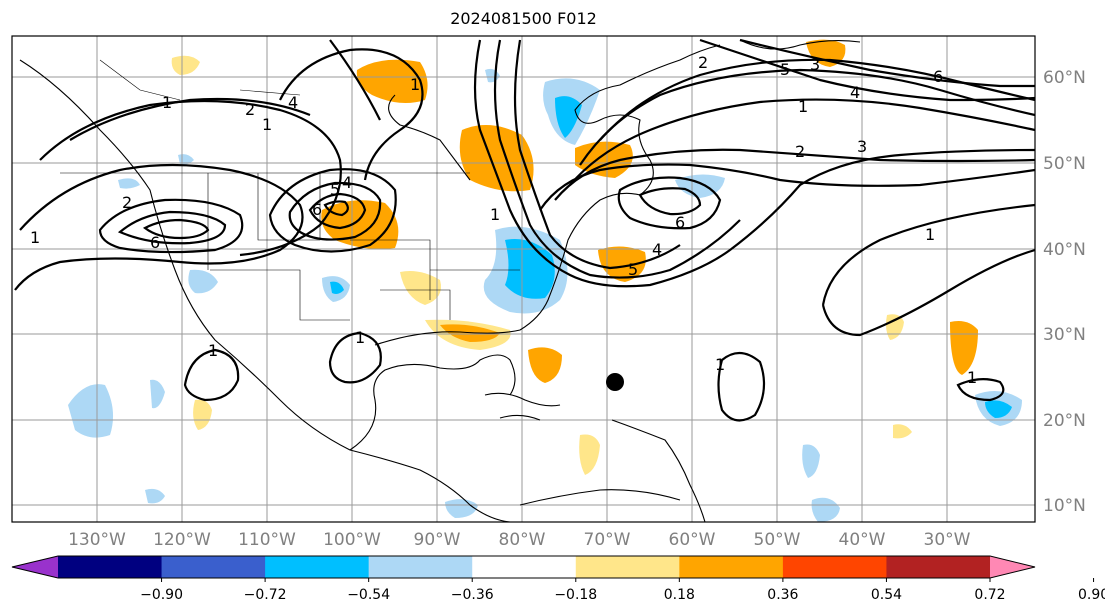 Image resolution: width=1105 pixels, height=615 pixels. I want to click on lon-label: 70°W, so click(607, 540).